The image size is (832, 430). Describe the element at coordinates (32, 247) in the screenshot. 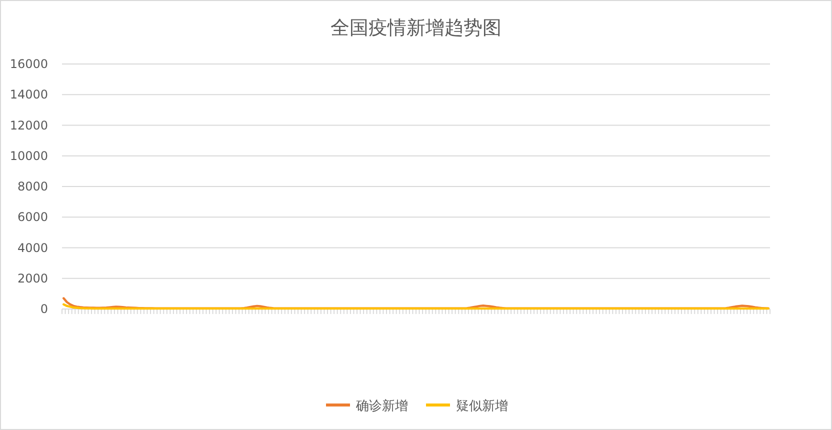

I see `y-tick-label: 4000` at that location.